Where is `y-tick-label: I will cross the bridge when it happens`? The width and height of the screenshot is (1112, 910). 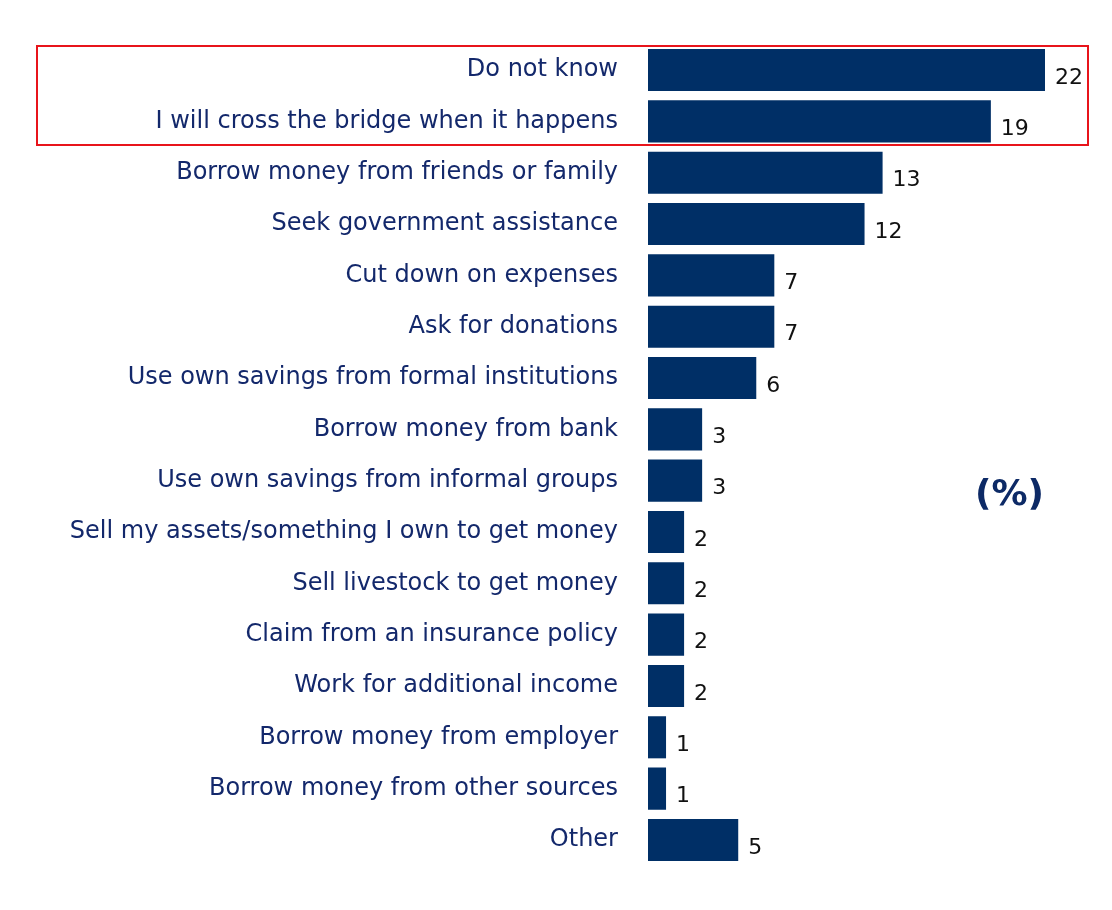
y-tick-label: I will cross the bridge when it happens is located at coordinates (386, 119).